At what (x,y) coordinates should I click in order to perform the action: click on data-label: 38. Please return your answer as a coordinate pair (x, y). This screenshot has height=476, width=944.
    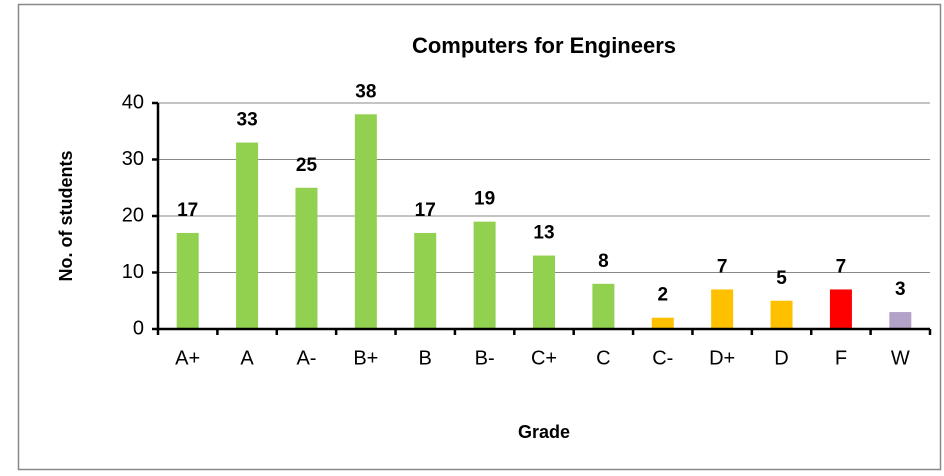
    Looking at the image, I should click on (365, 91).